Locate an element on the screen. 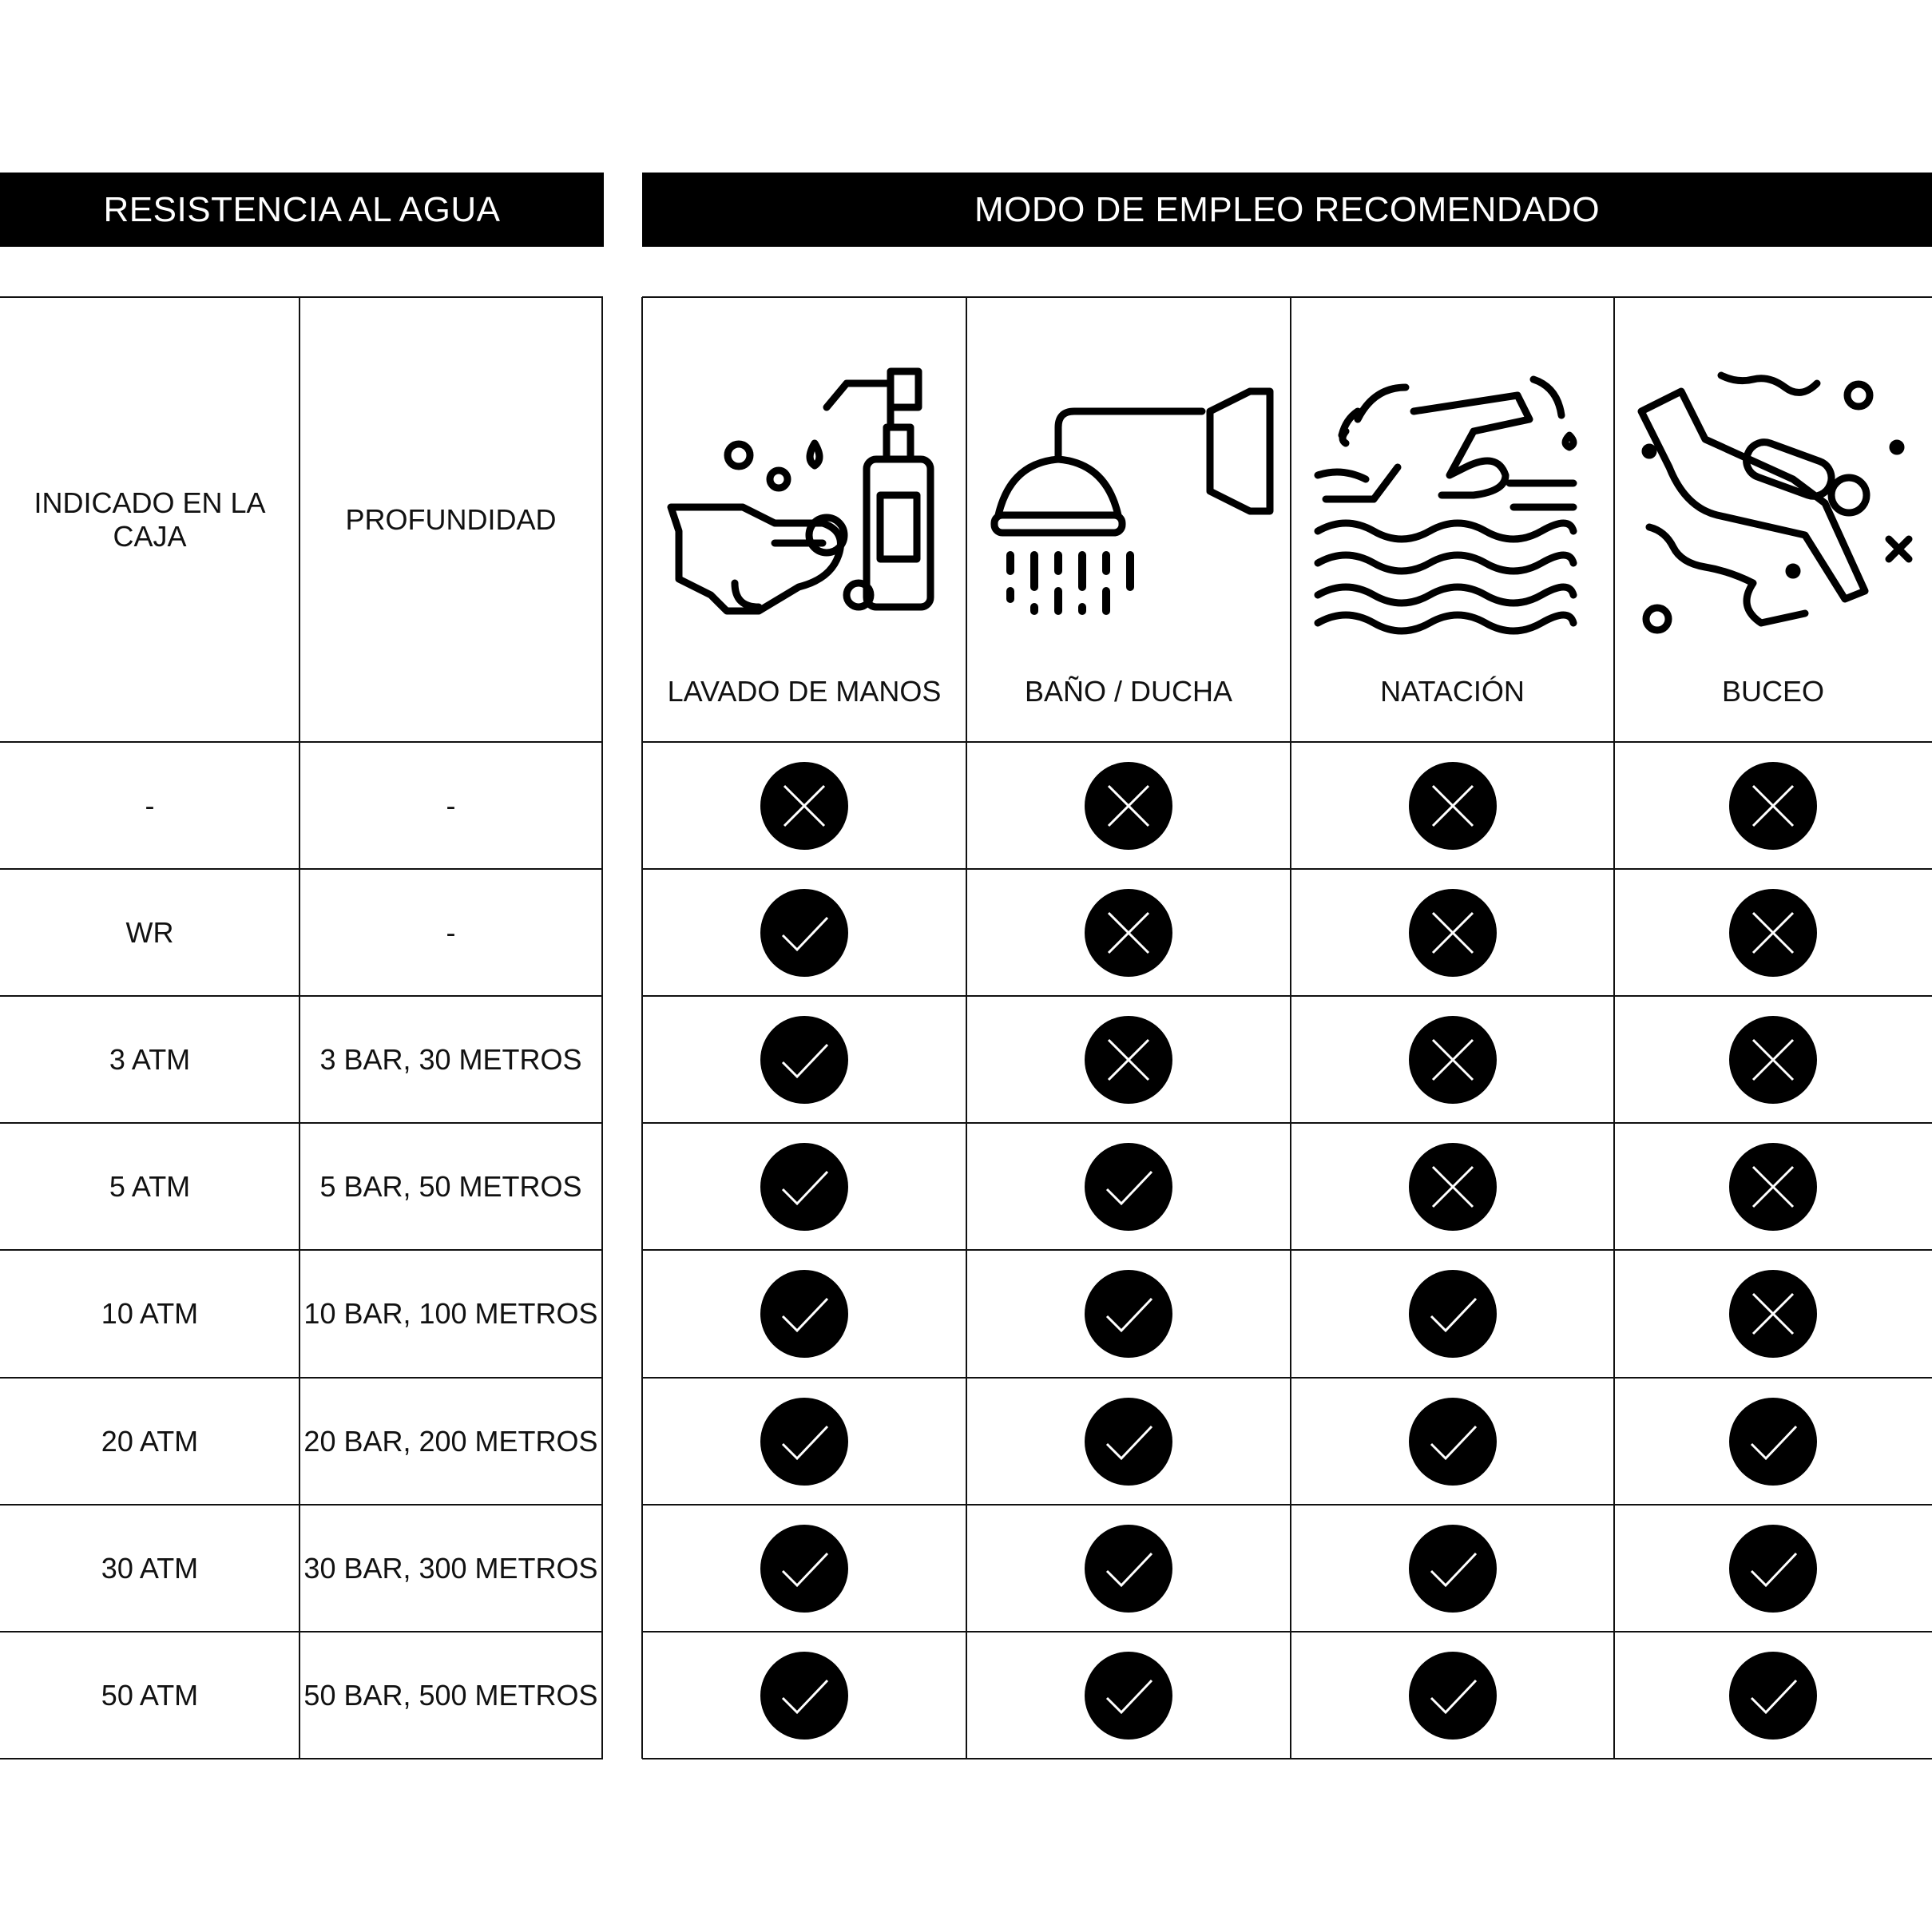 The width and height of the screenshot is (1932, 1932). indicated-cell: 10 ATM is located at coordinates (150, 1314).